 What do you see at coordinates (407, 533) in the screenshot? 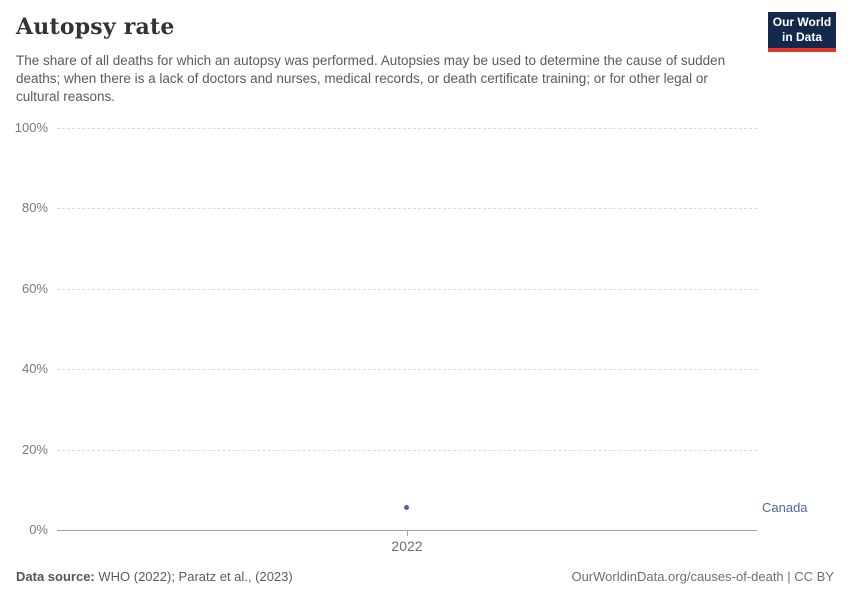
I see `xtick-mark-2022` at bounding box center [407, 533].